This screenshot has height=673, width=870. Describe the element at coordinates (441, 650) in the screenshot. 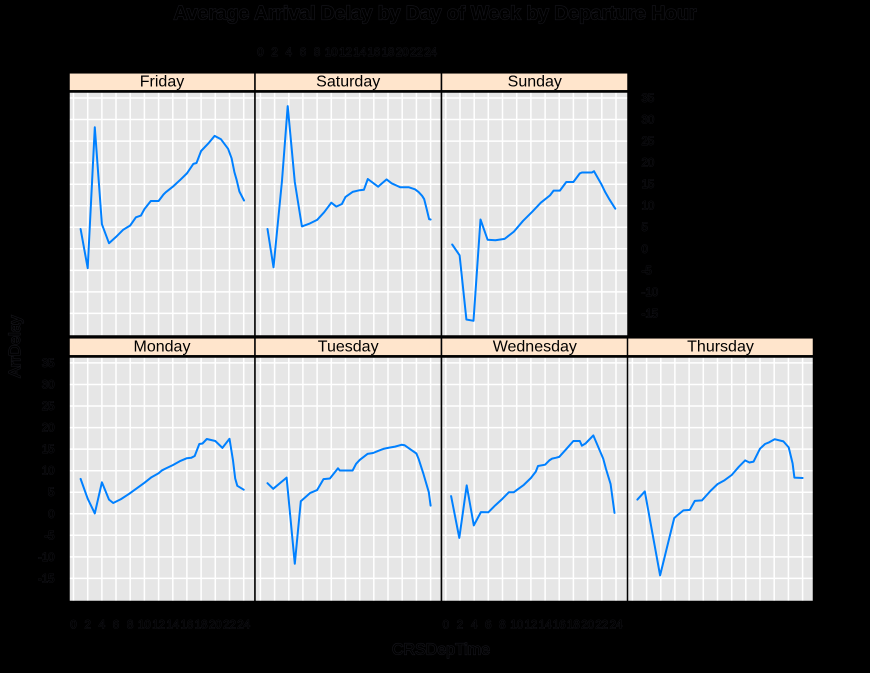

I see `svg-text: CRSDepTime` at that location.